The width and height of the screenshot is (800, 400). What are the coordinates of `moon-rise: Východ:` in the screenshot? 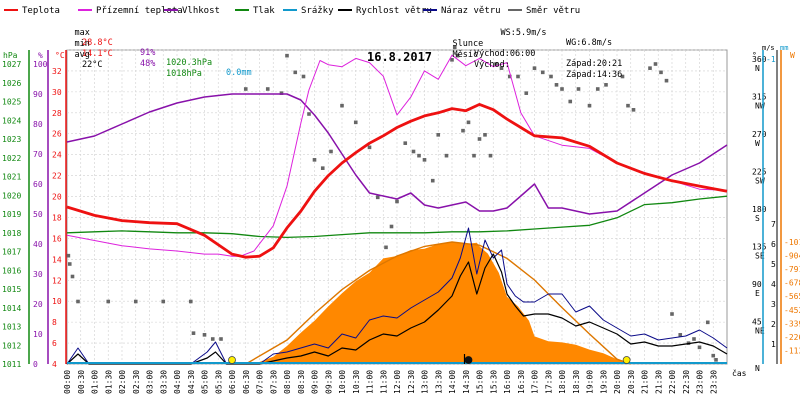 It's located at (492, 65).